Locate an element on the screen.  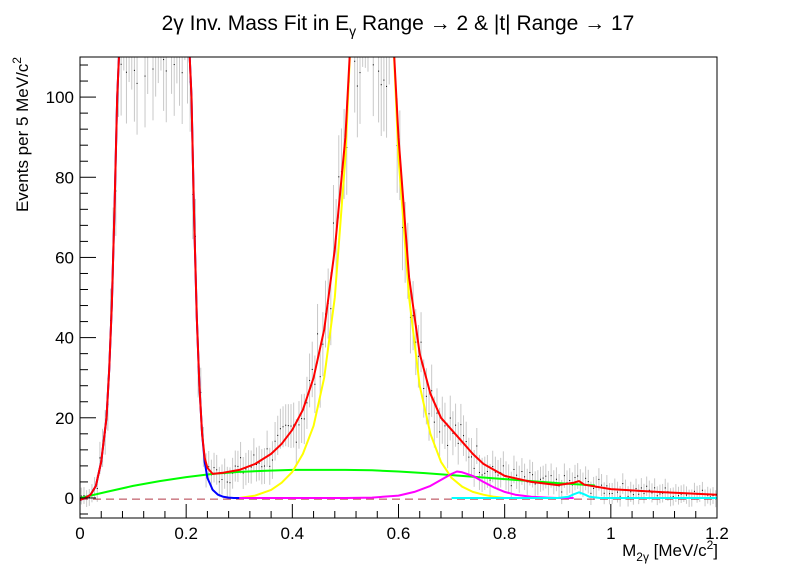
x-tick-label: 1.2 is located at coordinates (717, 533).